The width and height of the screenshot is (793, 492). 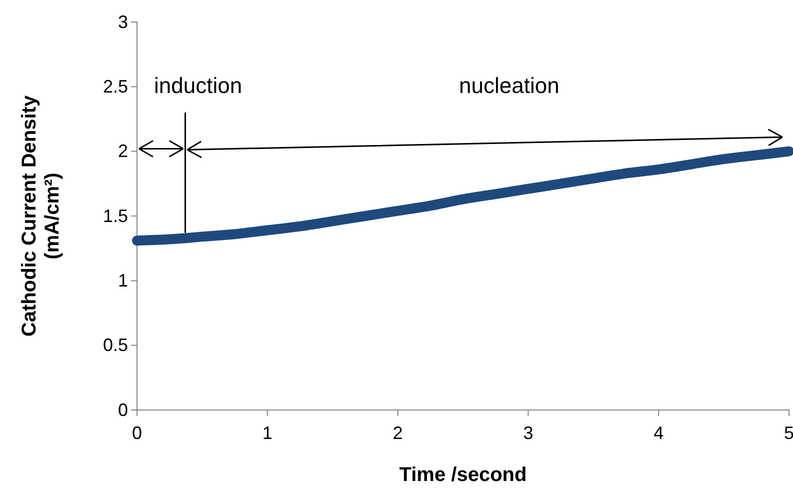 I want to click on y-tick-label: 2, so click(x=123, y=151).